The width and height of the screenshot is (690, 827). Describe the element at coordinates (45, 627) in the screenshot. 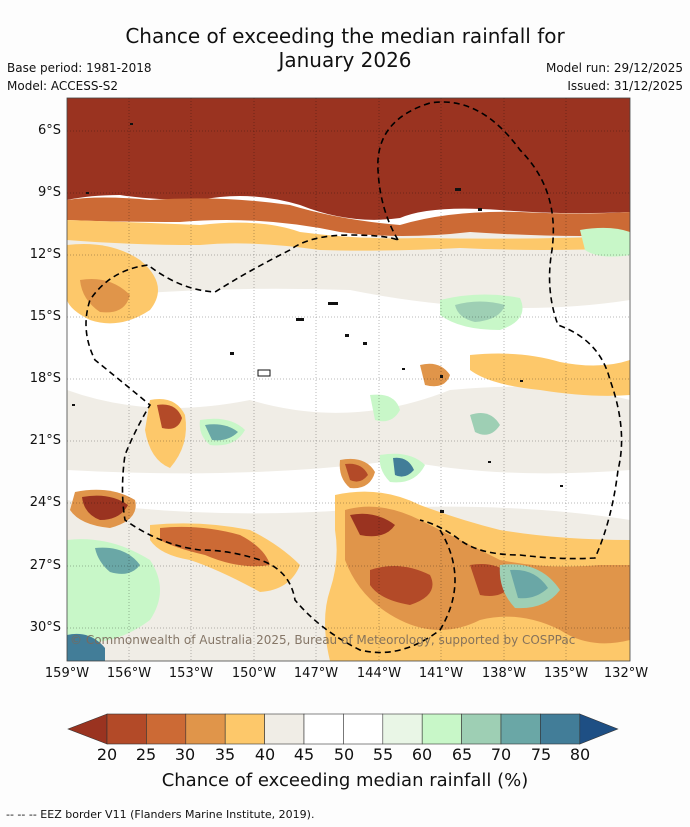

I see `lat-label: 30°S` at that location.